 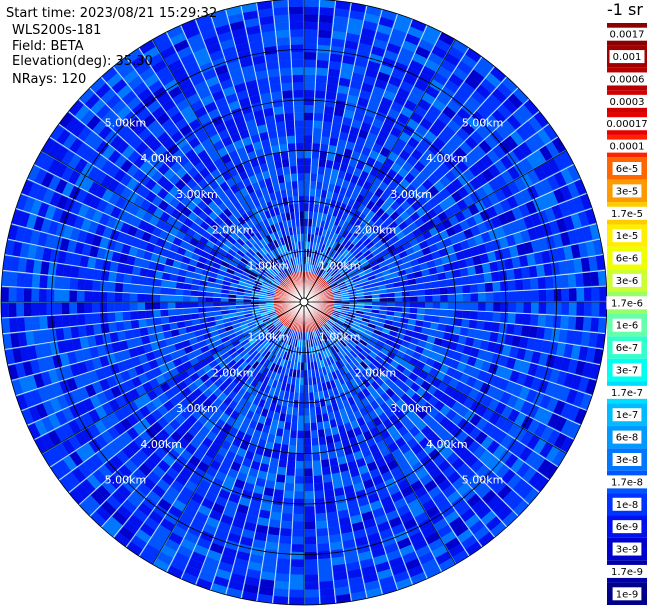 I want to click on colorbar-tick-label: 0.001, so click(x=627, y=57).